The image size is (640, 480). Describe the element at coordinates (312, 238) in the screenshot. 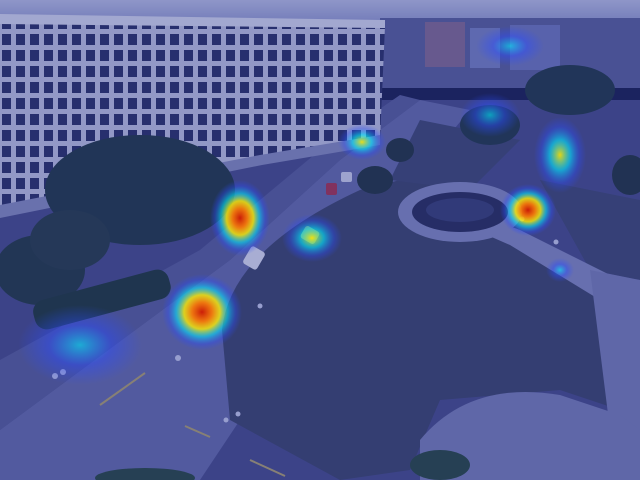

I see `heat-spot-road-car` at that location.